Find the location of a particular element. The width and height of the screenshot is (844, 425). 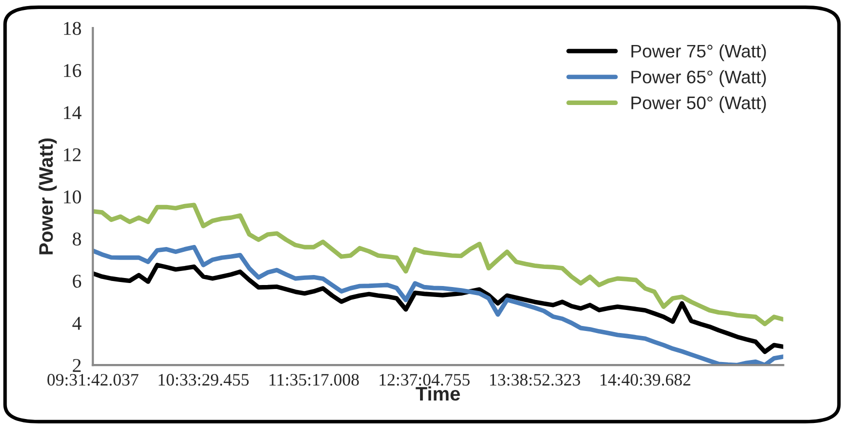

x-tick-label: 14:40:39.682 is located at coordinates (645, 380).